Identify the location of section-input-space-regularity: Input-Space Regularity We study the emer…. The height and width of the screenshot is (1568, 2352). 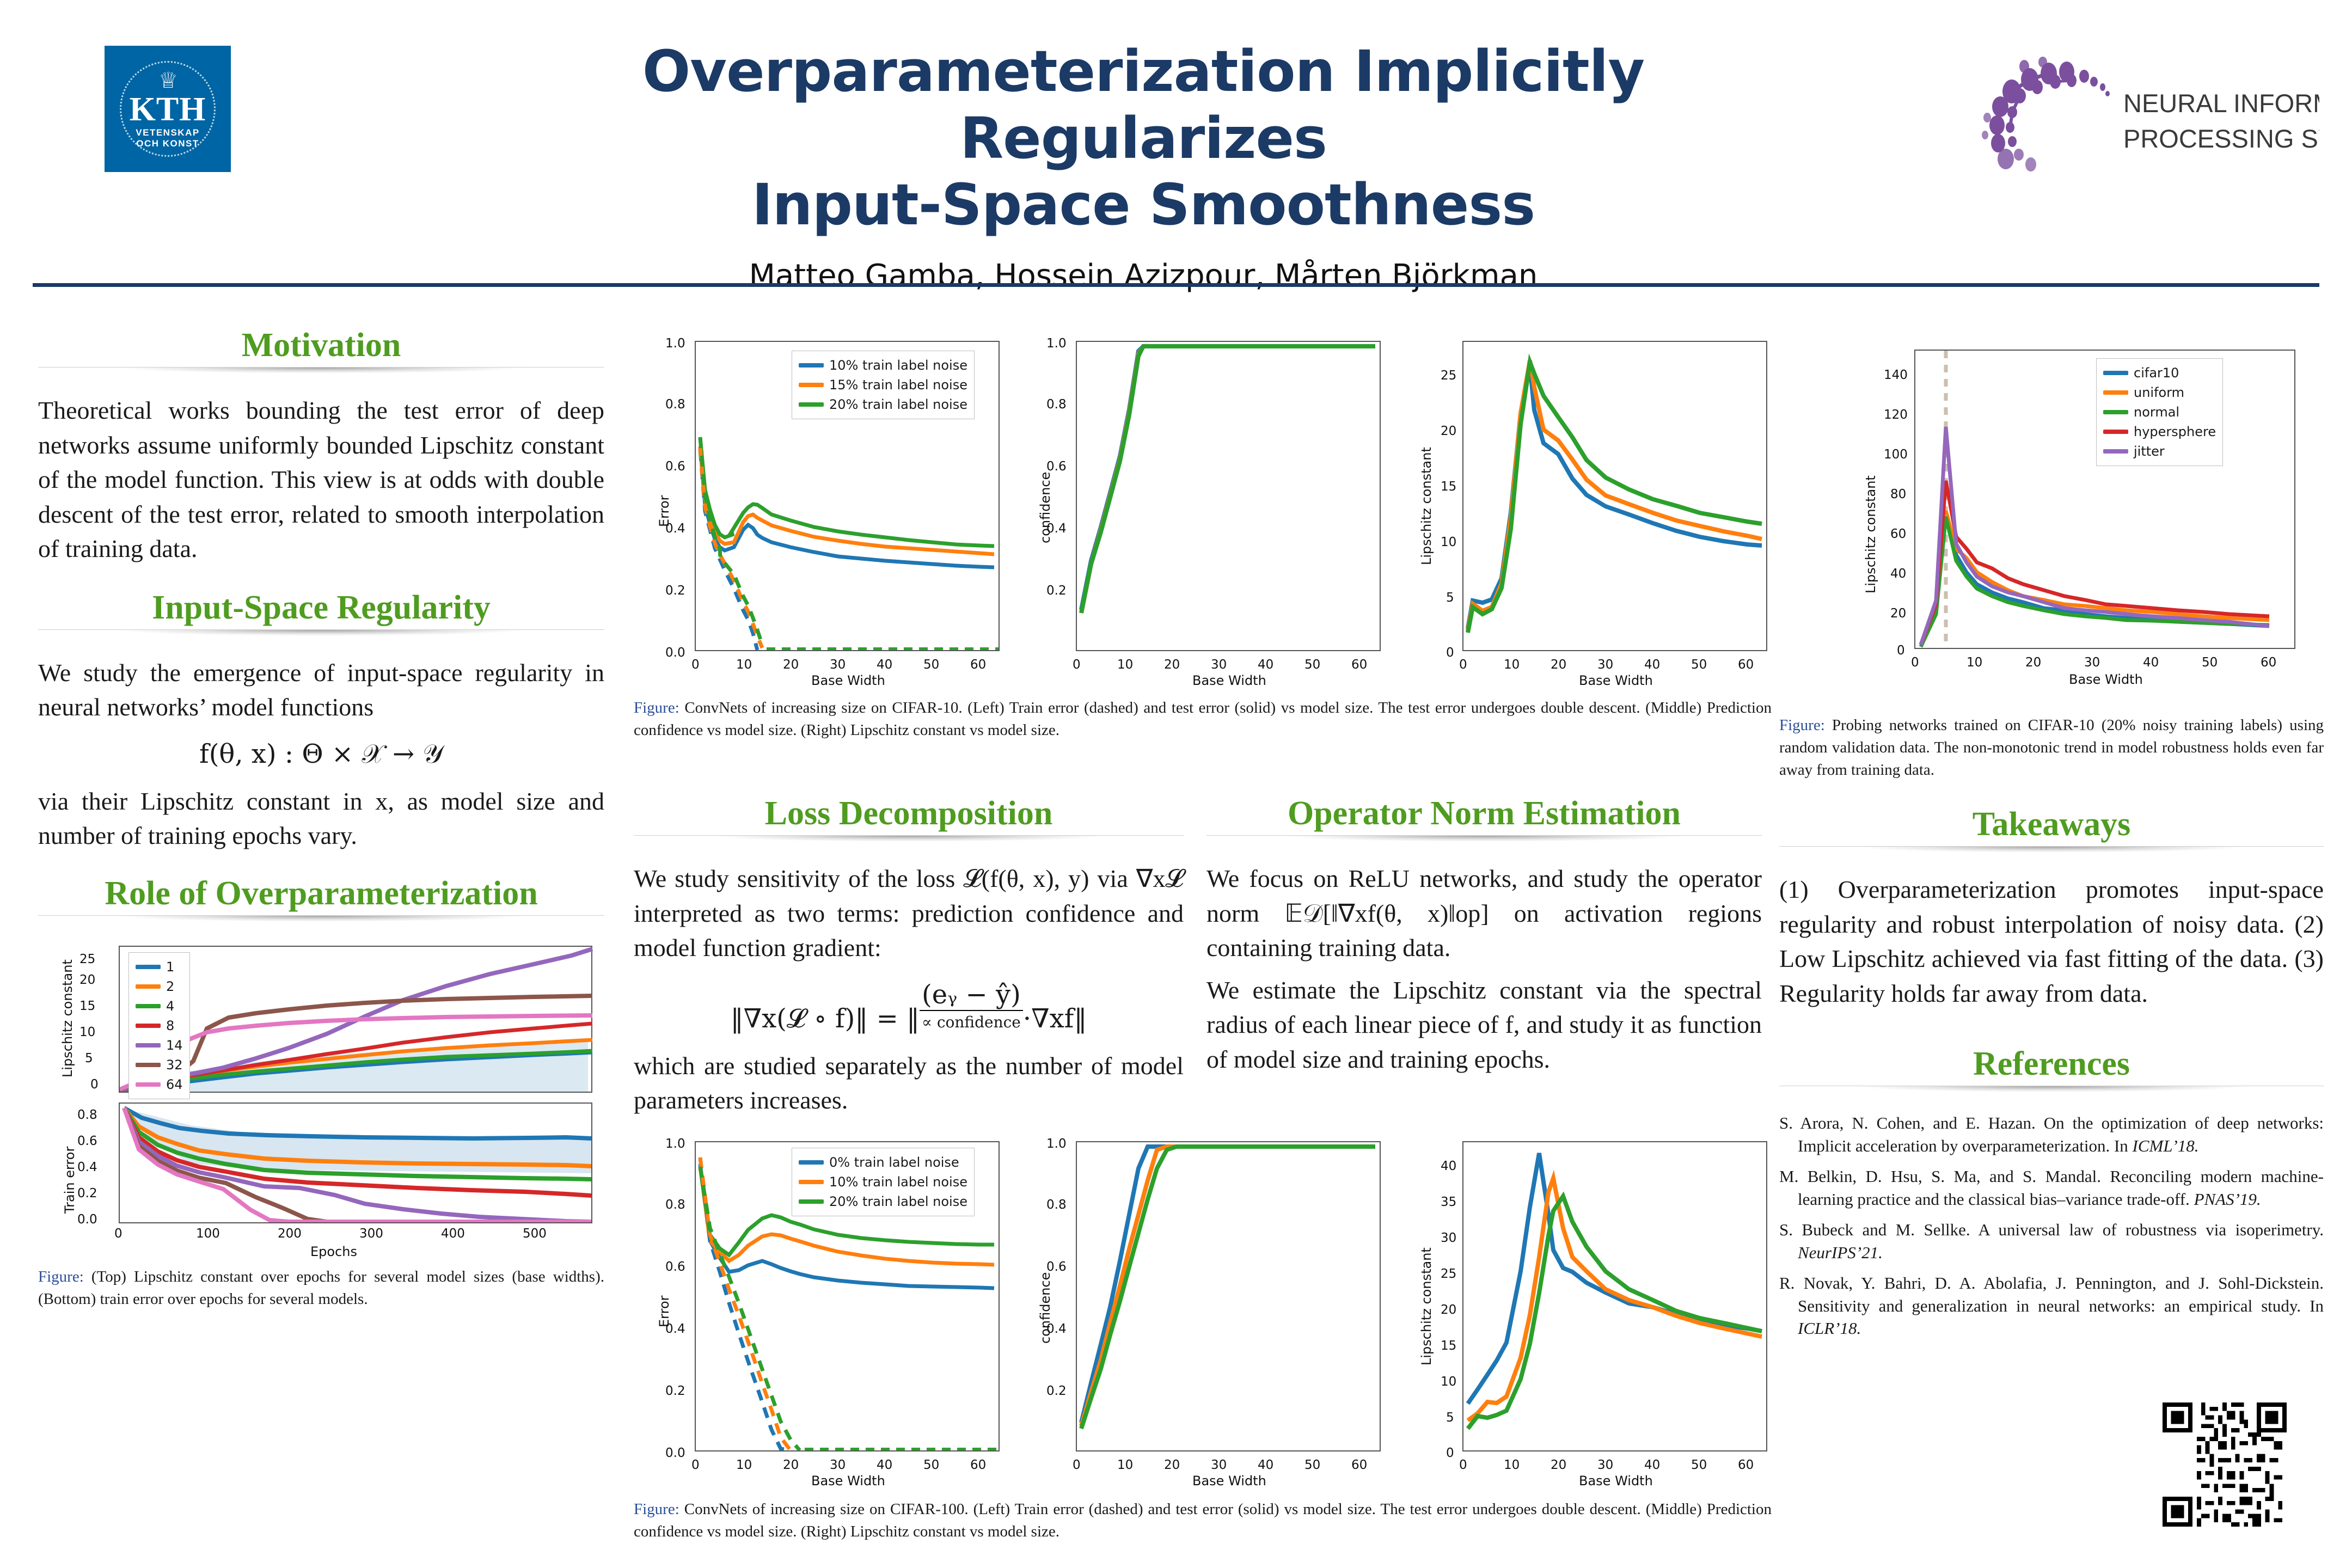
(321, 721).